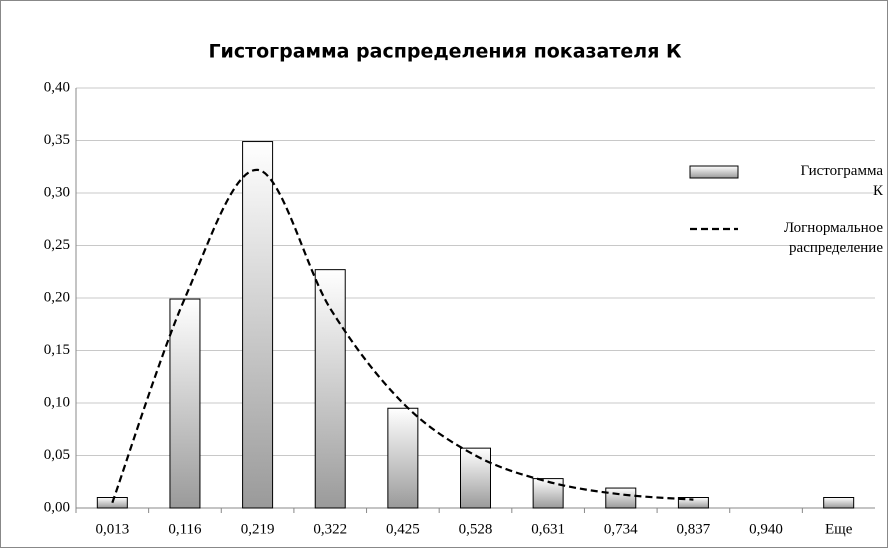 The image size is (889, 549). I want to click on x-tick-label: Еще, so click(839, 529).